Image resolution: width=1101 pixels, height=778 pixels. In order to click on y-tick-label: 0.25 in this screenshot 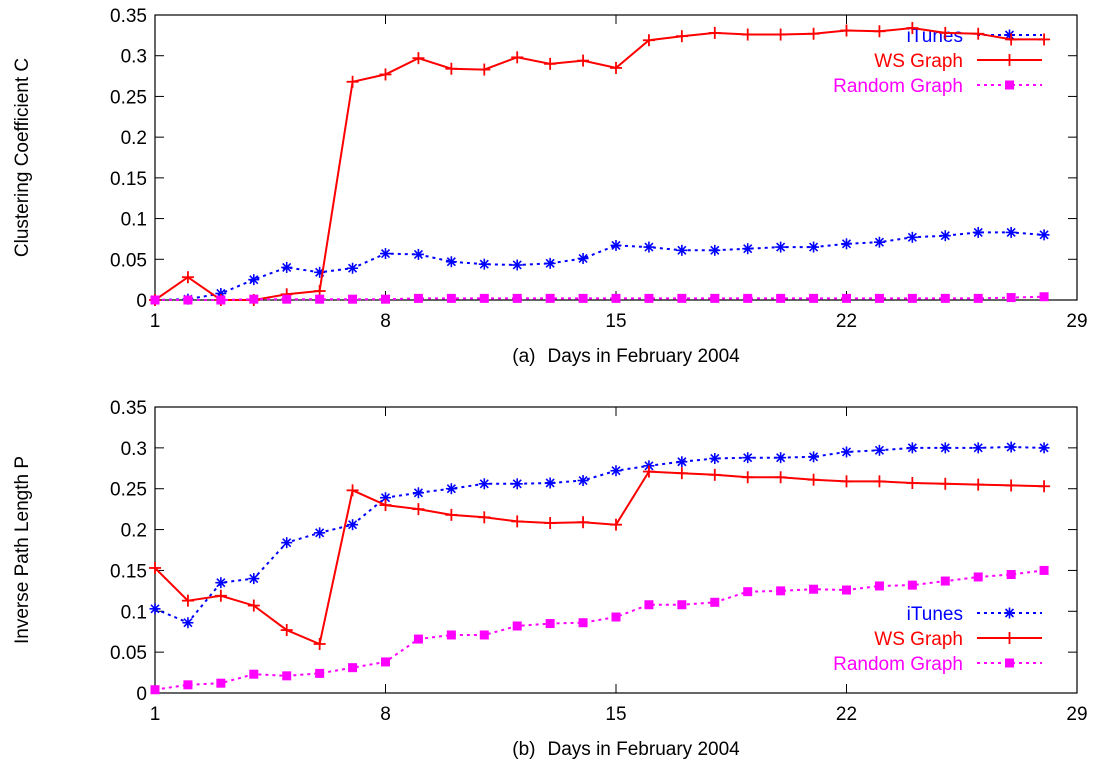, I will do `click(128, 97)`.